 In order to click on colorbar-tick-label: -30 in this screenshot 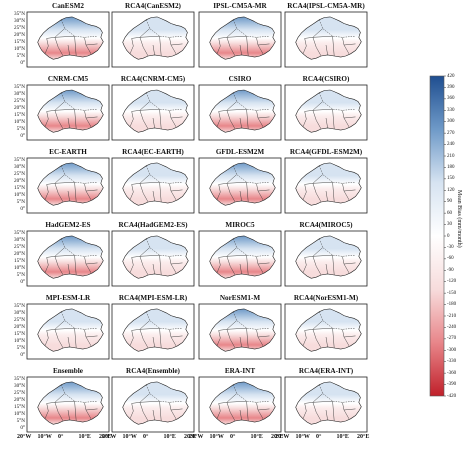, I will do `click(450, 247)`.